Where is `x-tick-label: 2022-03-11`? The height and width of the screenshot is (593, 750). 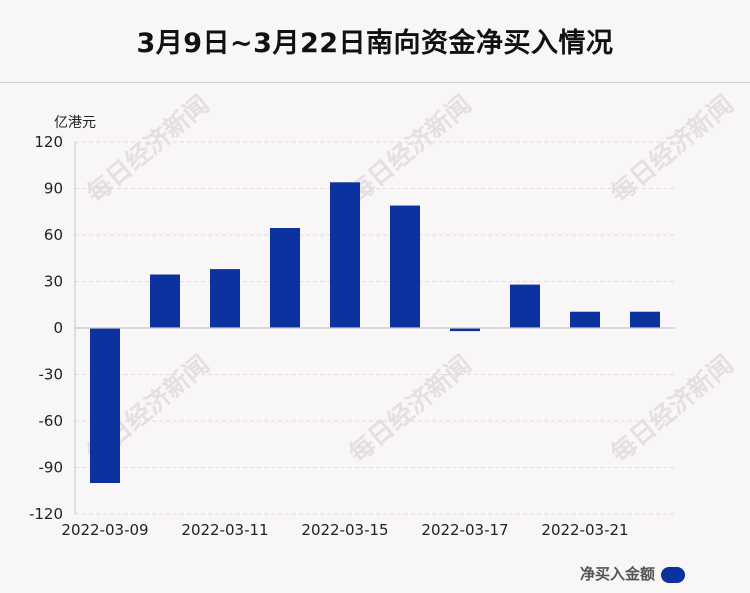
x-tick-label: 2022-03-11 is located at coordinates (224, 530).